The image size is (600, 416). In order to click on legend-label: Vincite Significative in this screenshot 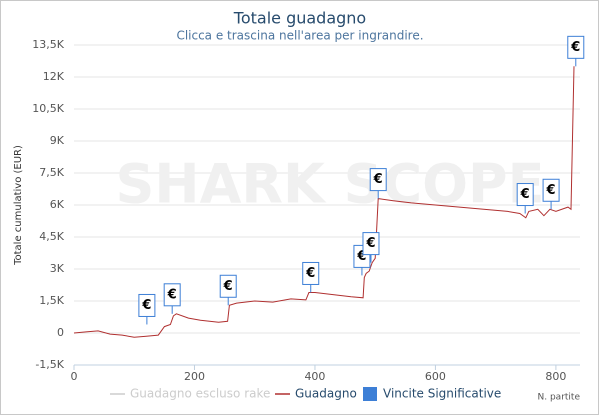, I will do `click(442, 394)`.